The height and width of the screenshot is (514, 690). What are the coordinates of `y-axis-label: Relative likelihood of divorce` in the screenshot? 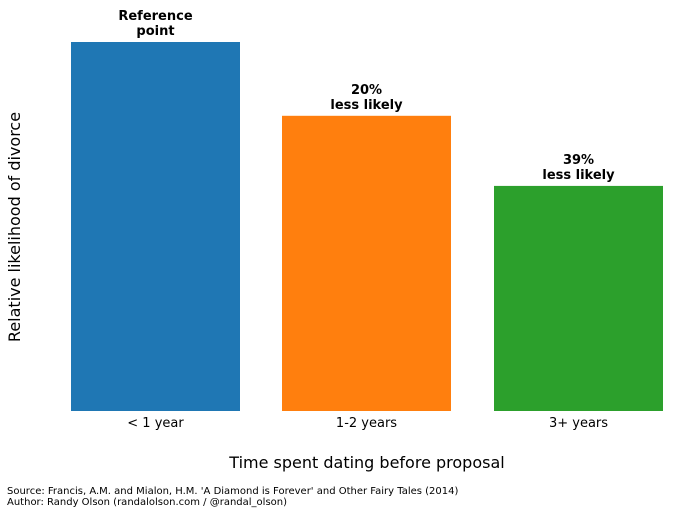 It's located at (14, 227).